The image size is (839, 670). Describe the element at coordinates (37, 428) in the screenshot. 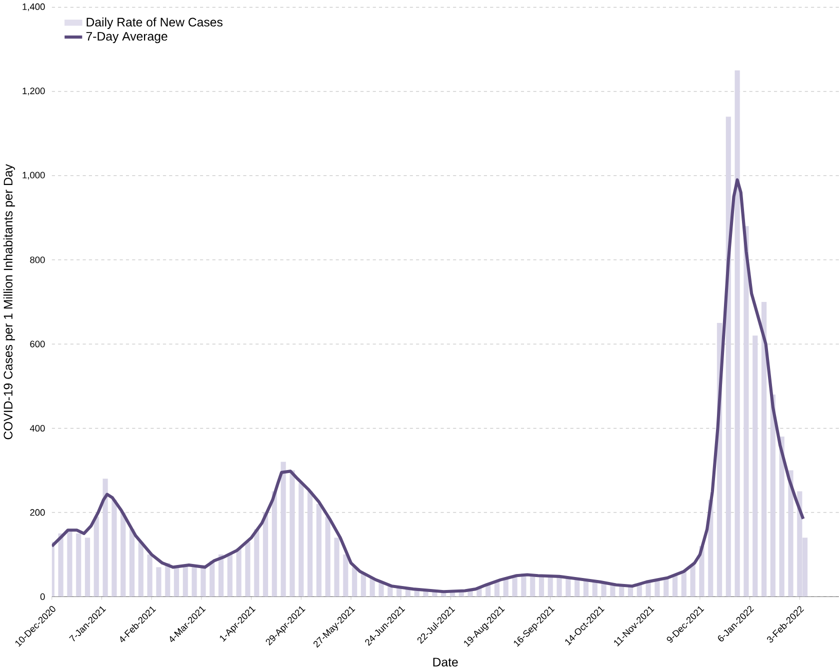

I see `y-tick-label: 400` at that location.